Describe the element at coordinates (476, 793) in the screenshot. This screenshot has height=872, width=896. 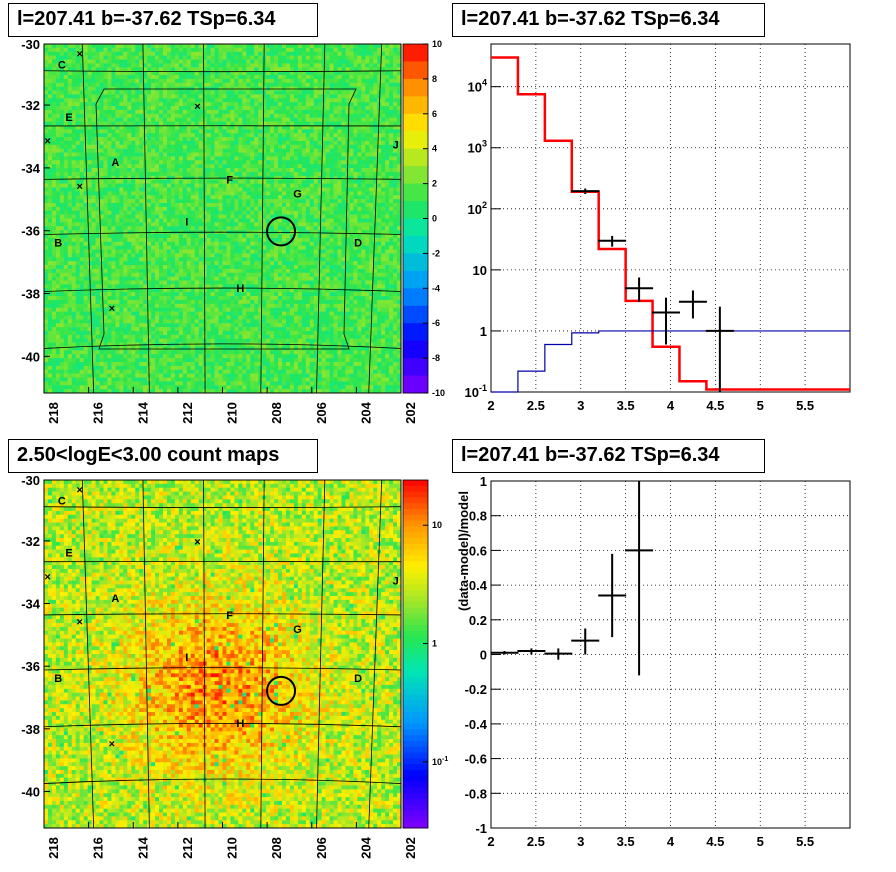
I see `y-tick-label: -0.8` at that location.